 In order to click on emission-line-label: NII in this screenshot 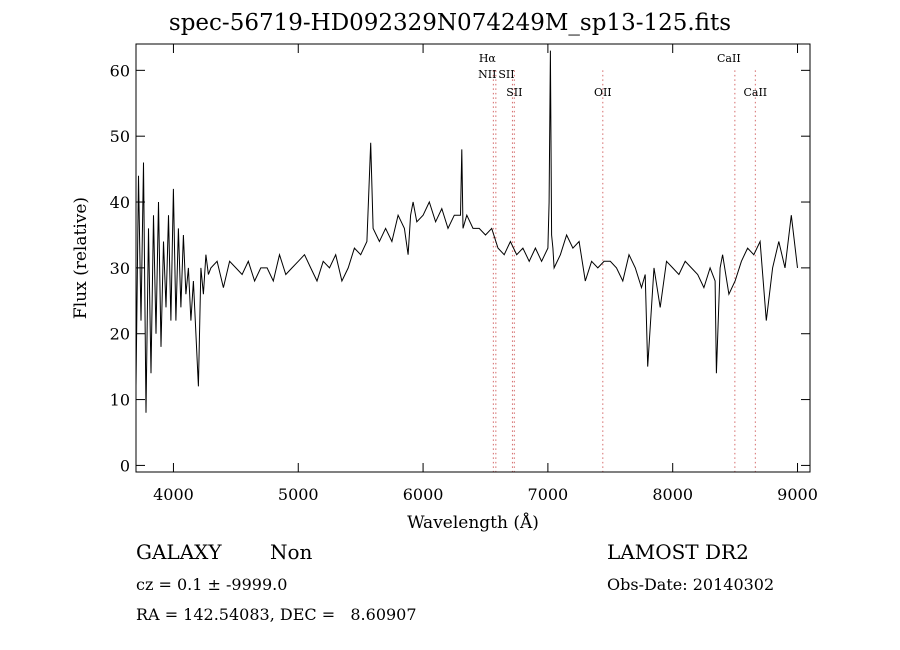, I will do `click(487, 74)`.